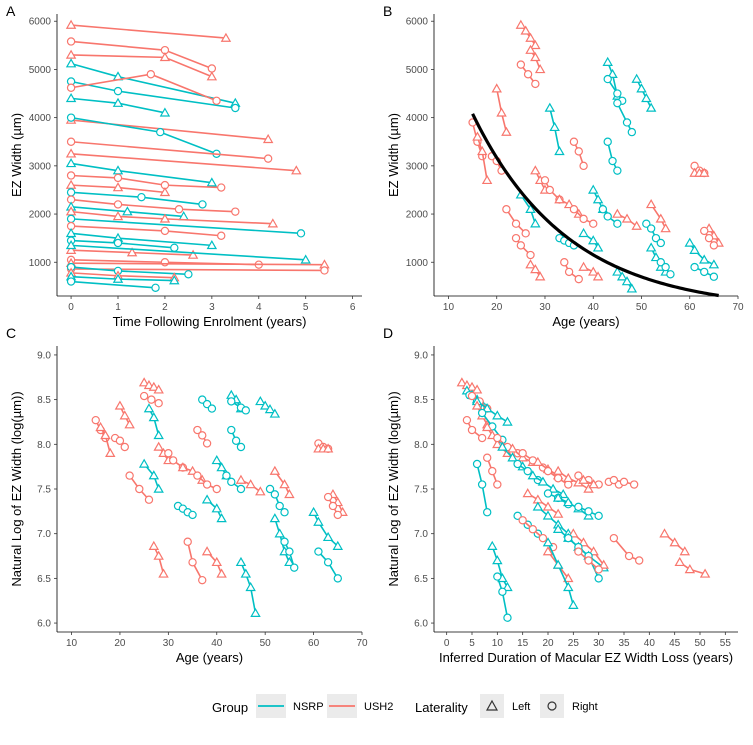 Image resolution: width=753 pixels, height=745 pixels. I want to click on panel-a-y-tick-label: 5000, so click(40, 70).